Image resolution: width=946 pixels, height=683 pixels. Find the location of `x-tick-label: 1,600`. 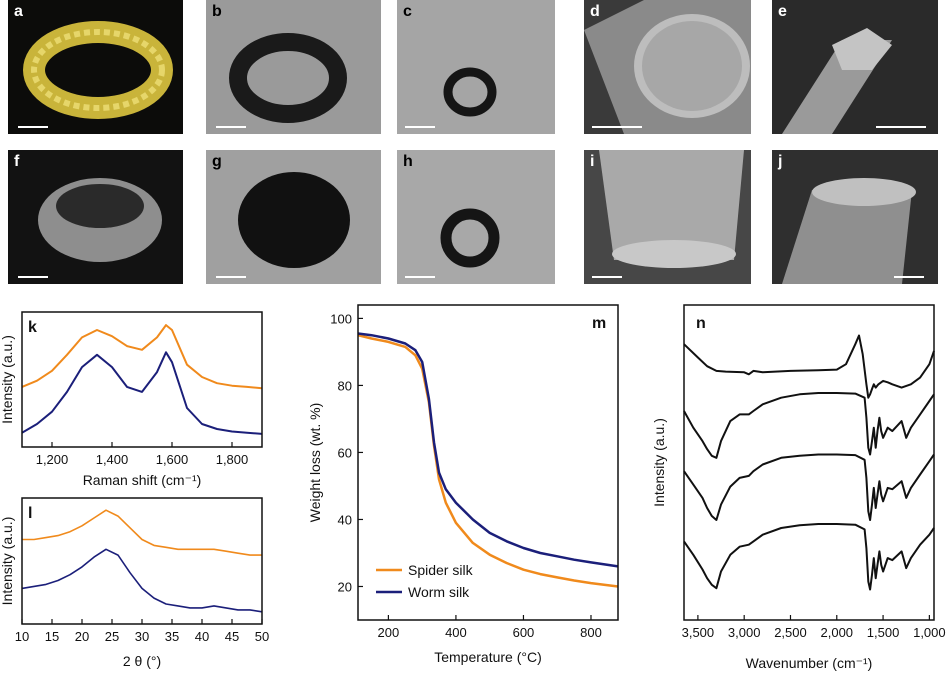

x-tick-label: 1,600 is located at coordinates (172, 459).